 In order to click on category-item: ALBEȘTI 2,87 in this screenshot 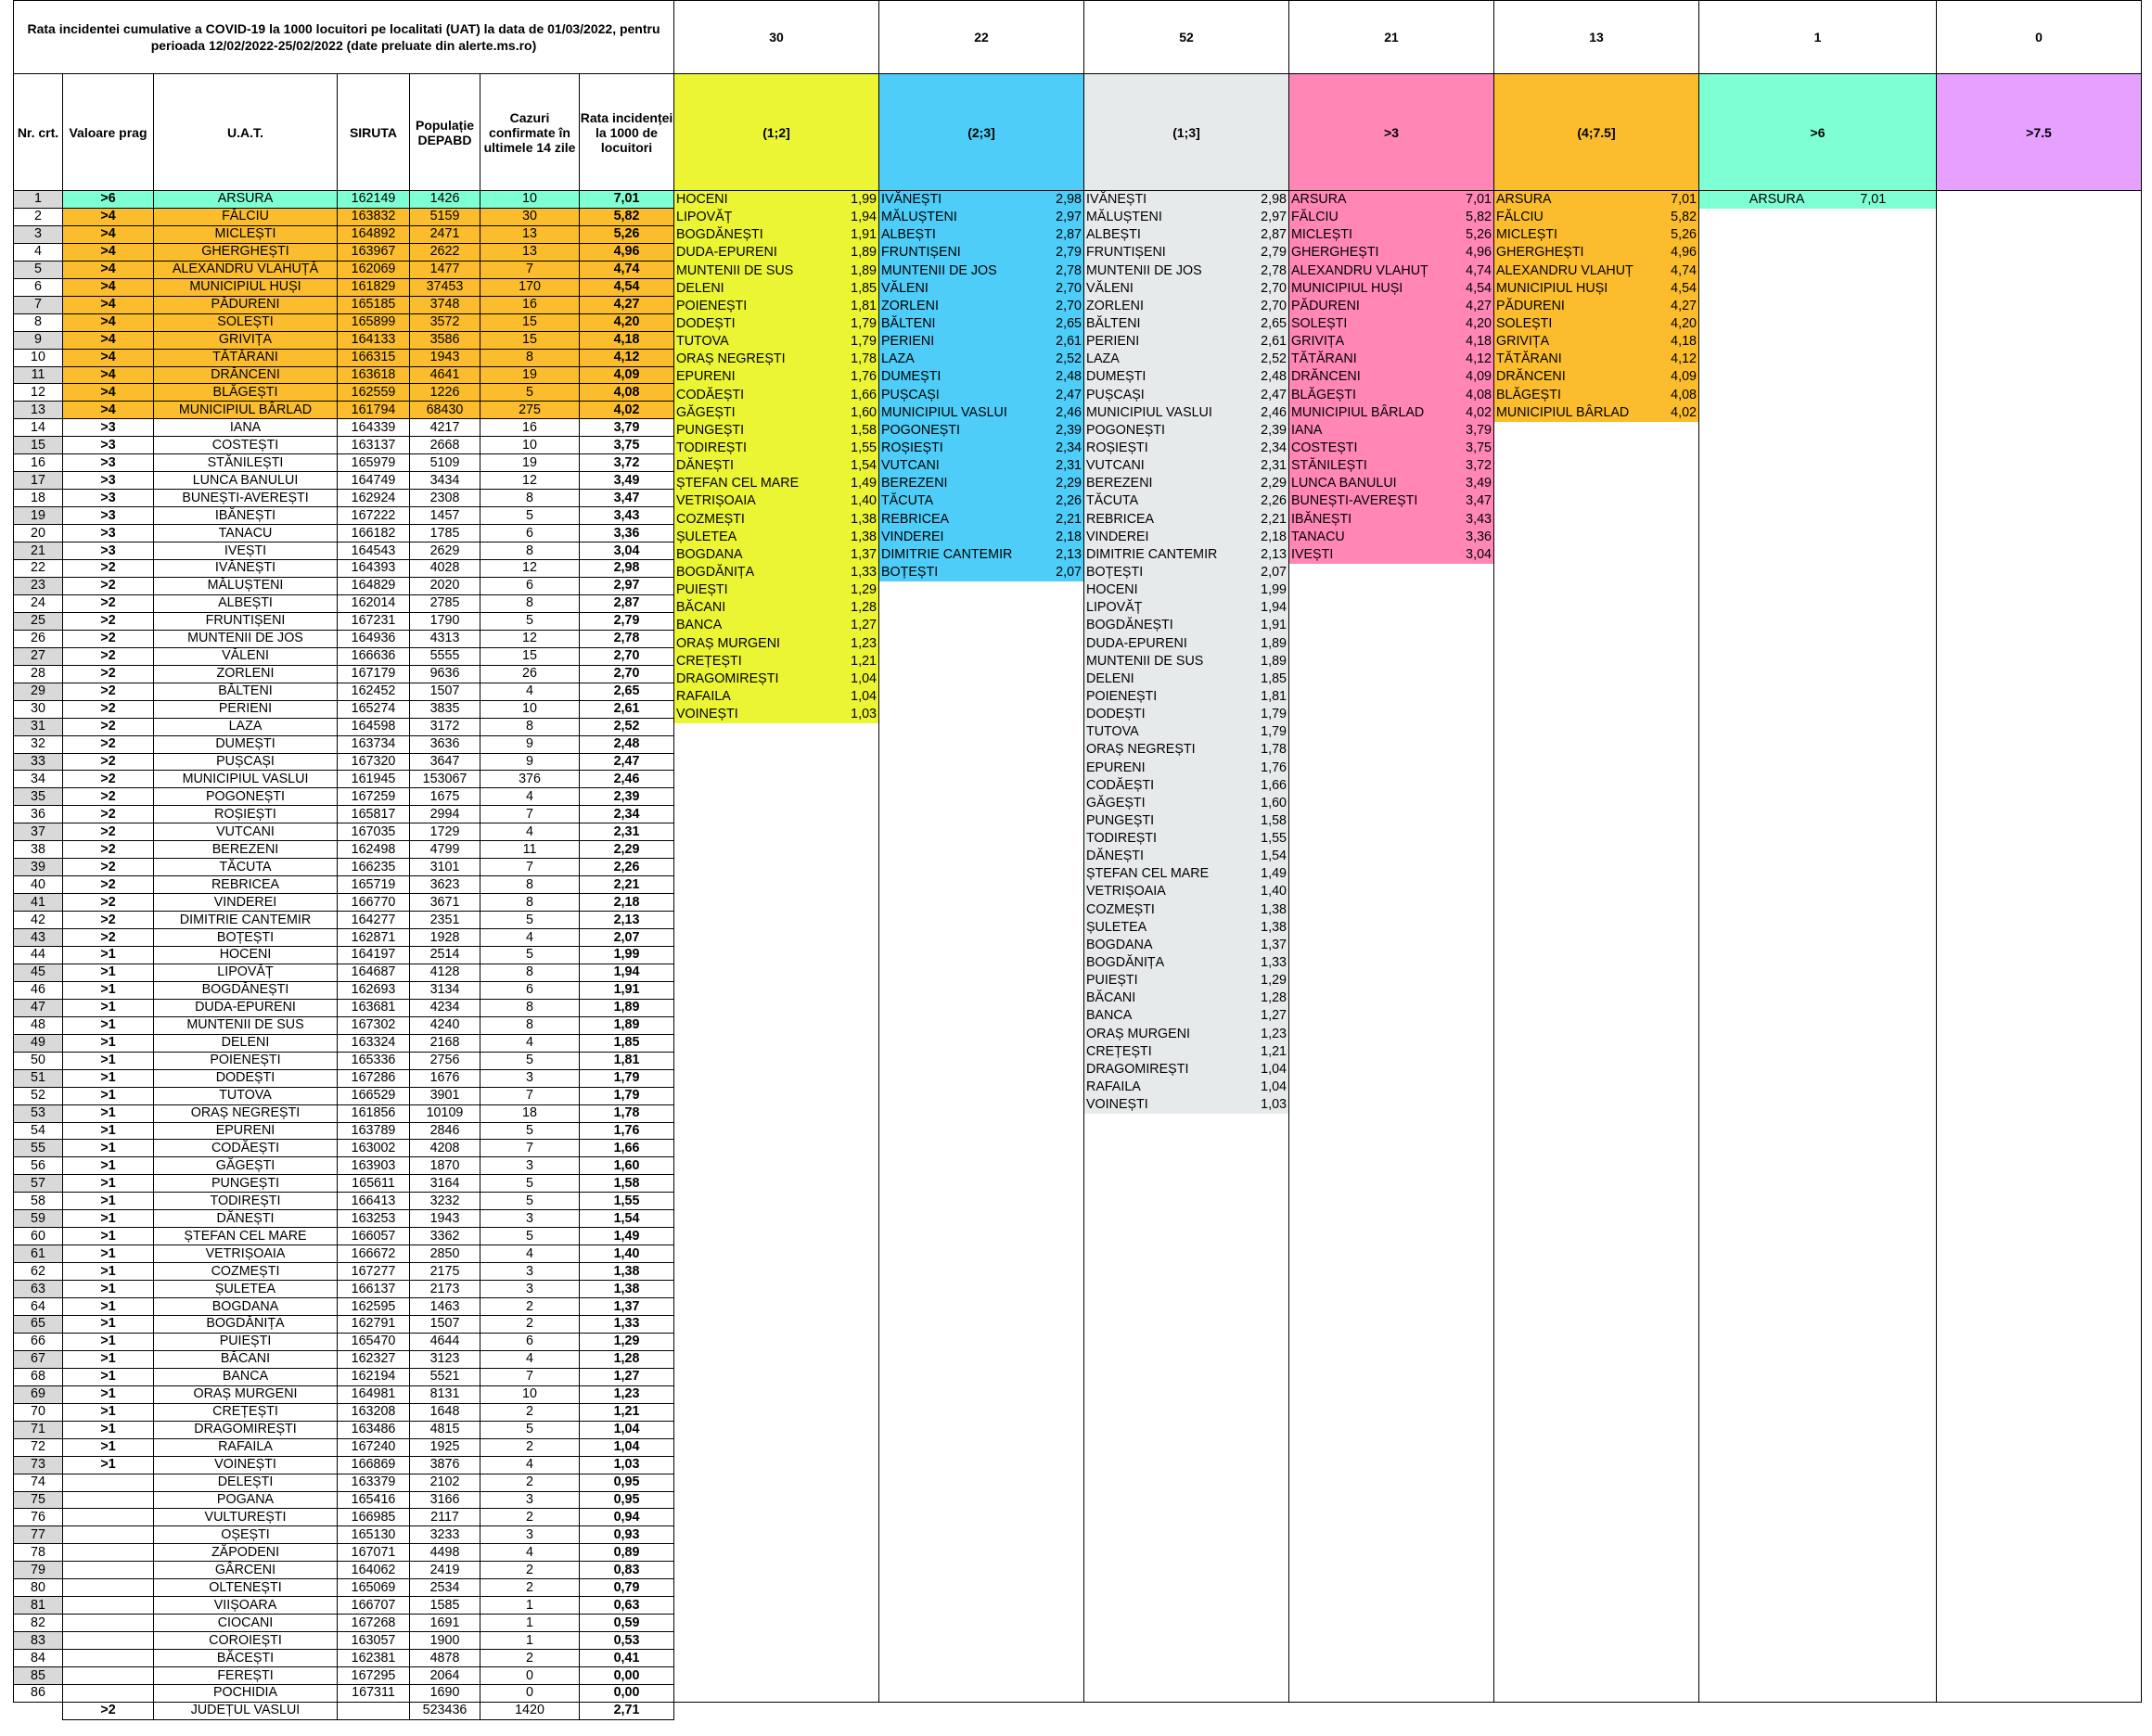, I will do `click(981, 235)`.